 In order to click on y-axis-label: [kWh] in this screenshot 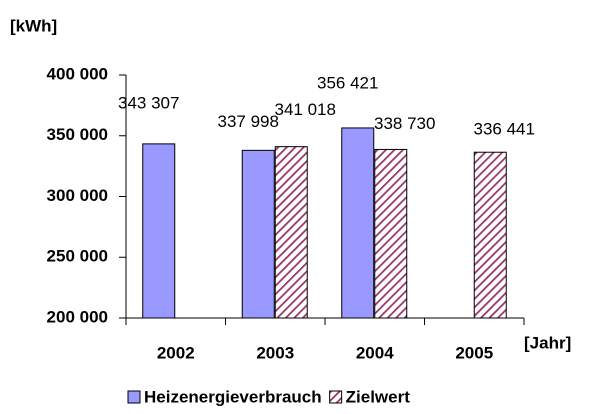, I will do `click(33, 25)`.